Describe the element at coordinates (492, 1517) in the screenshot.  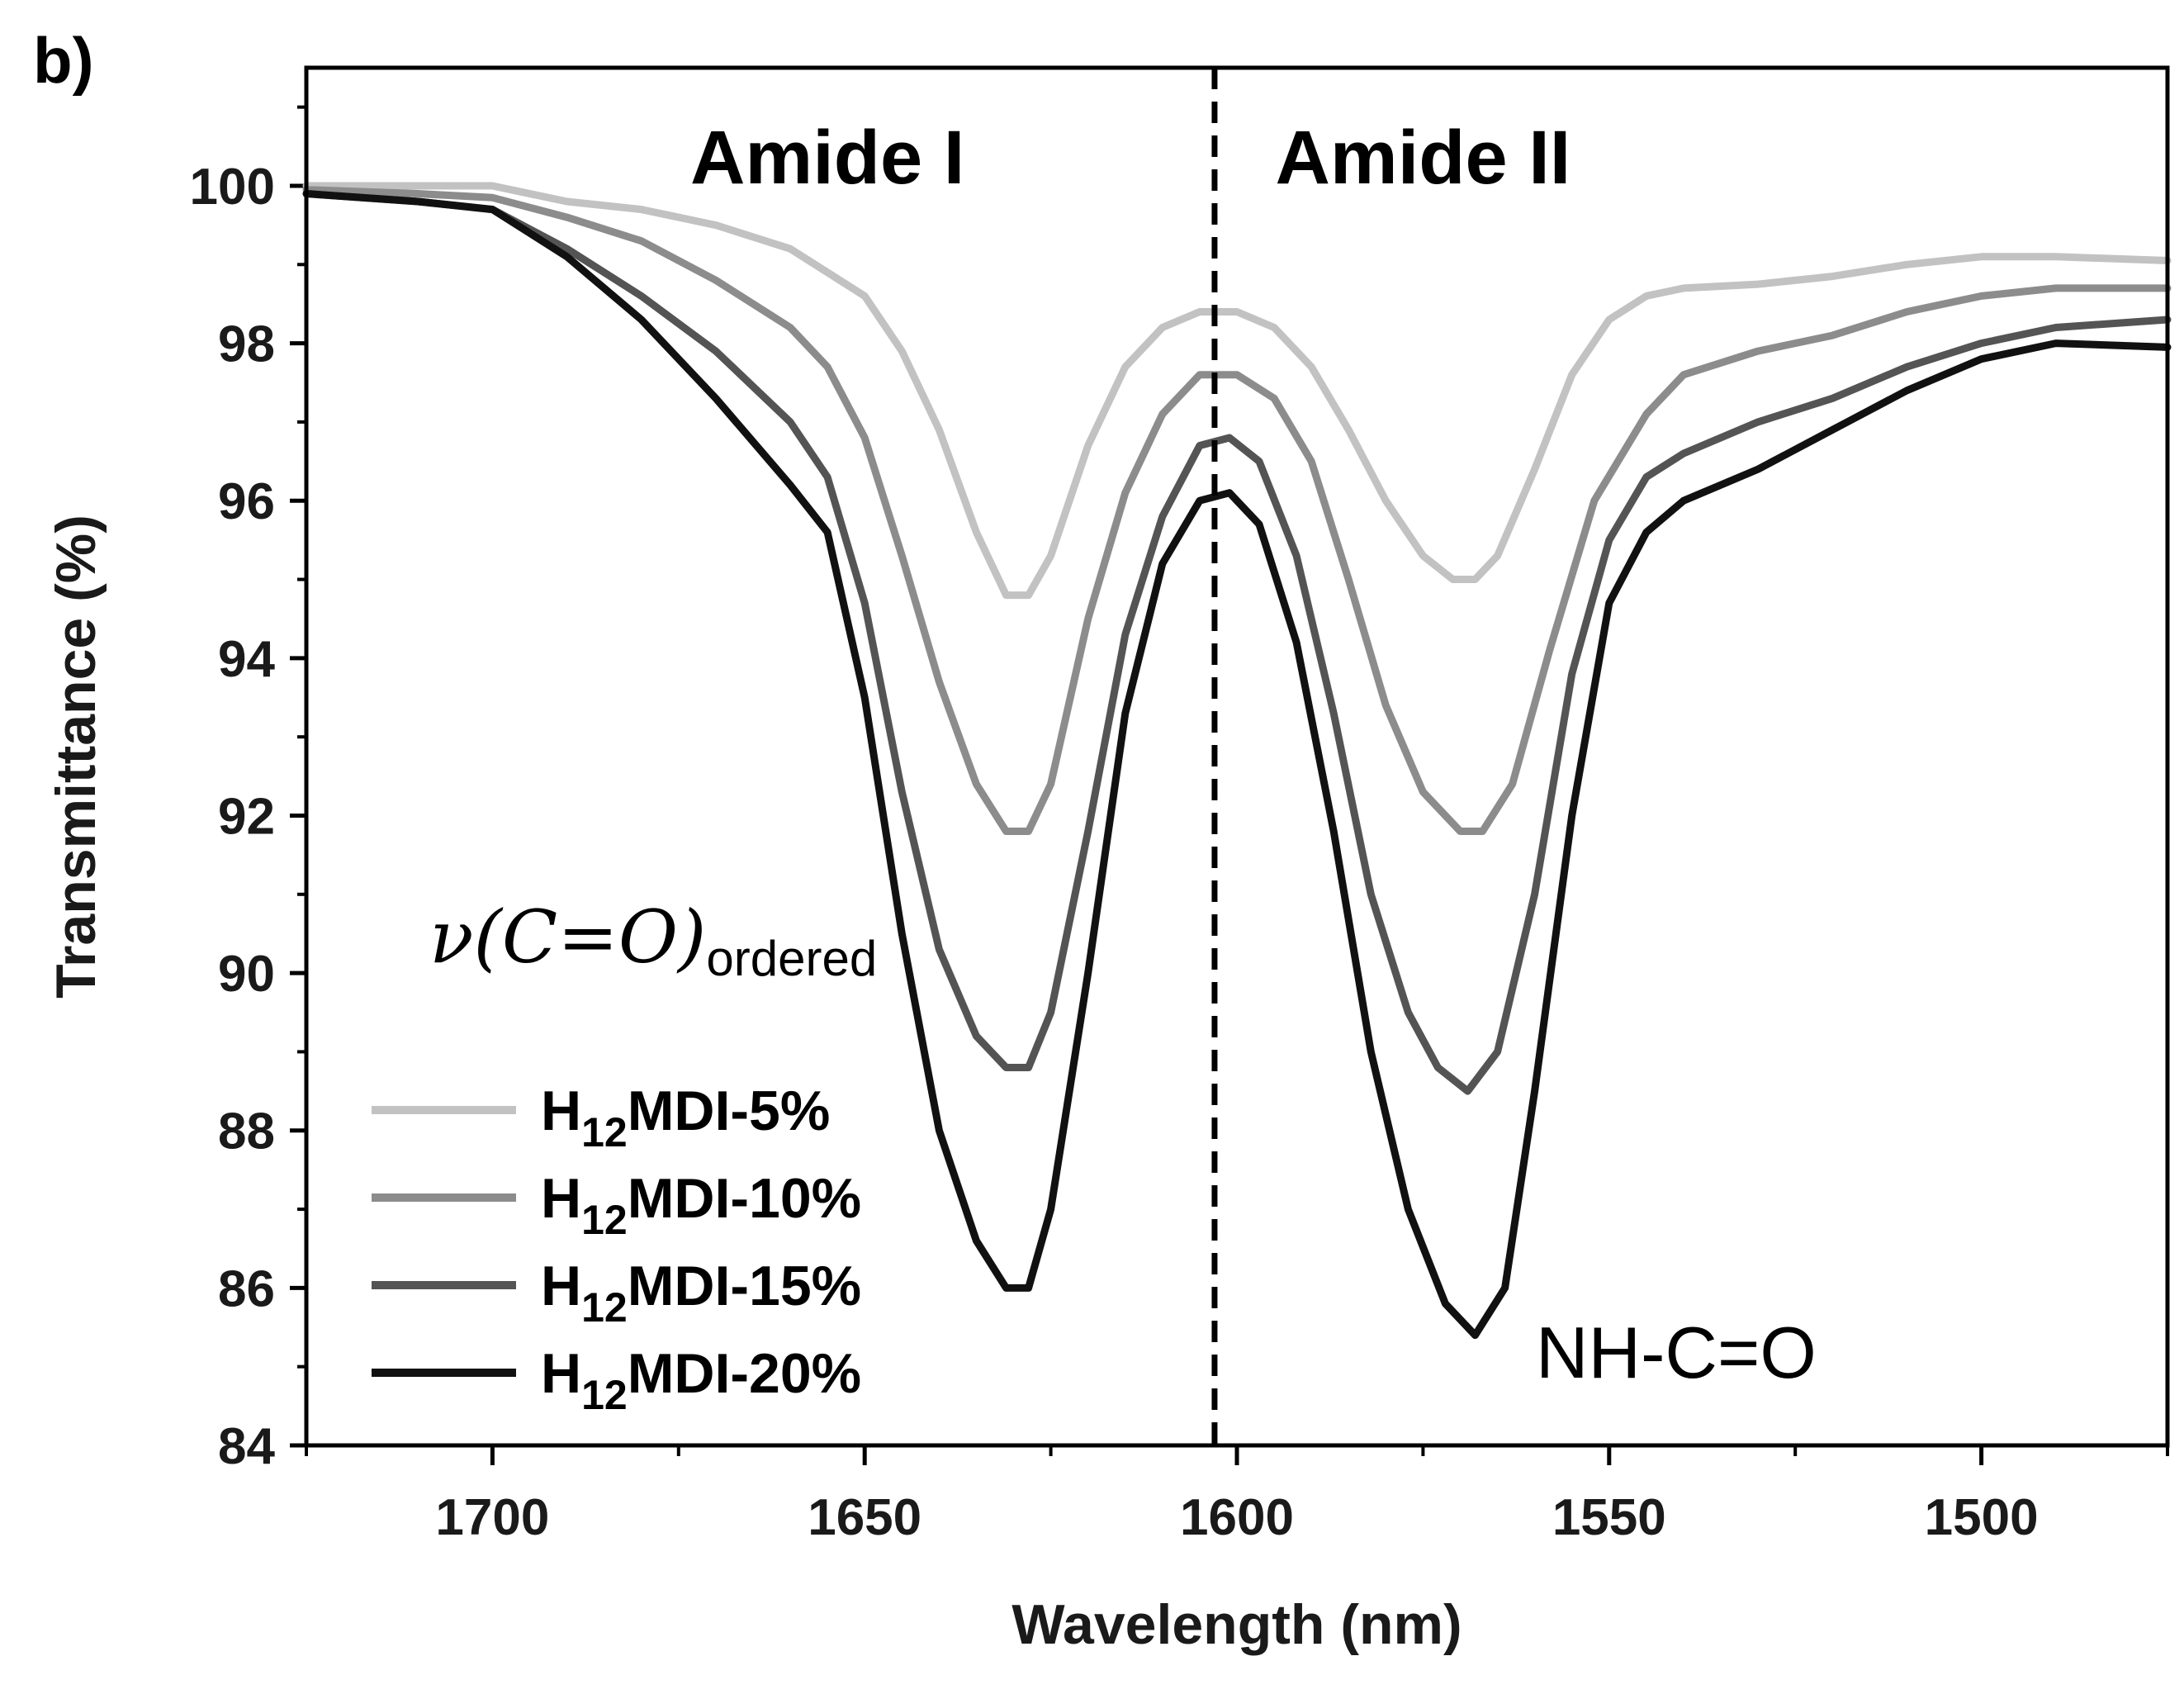
I see `x-tick-label-1700: 1700` at that location.